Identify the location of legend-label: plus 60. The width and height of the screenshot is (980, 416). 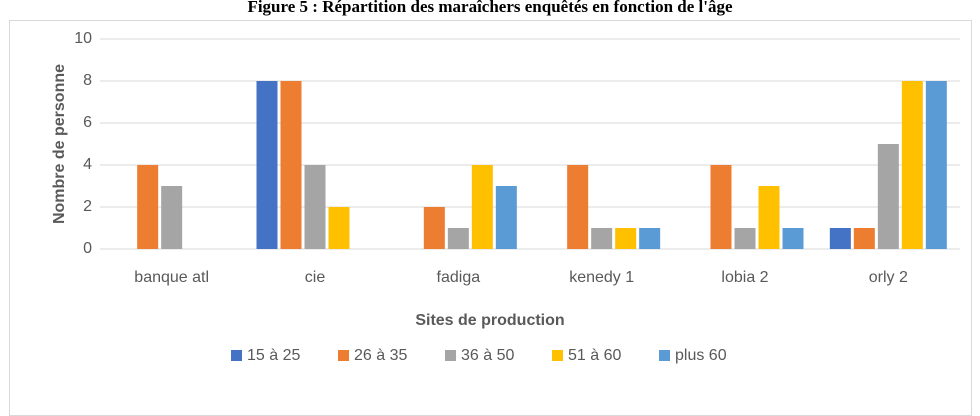
(701, 355).